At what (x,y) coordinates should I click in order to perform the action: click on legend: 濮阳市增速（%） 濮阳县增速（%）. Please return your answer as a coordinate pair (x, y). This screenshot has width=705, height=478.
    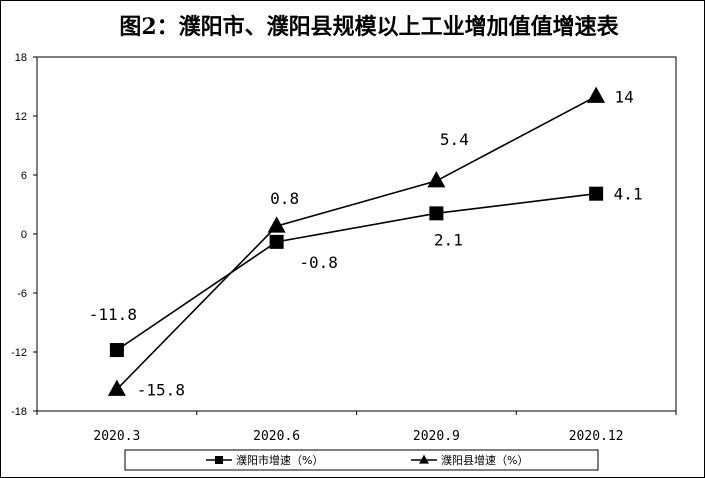
    Looking at the image, I should click on (361, 460).